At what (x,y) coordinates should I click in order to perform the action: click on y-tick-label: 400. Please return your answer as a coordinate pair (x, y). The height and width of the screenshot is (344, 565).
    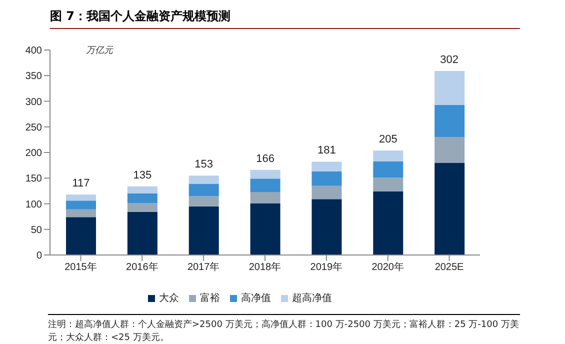
    Looking at the image, I should click on (33, 51).